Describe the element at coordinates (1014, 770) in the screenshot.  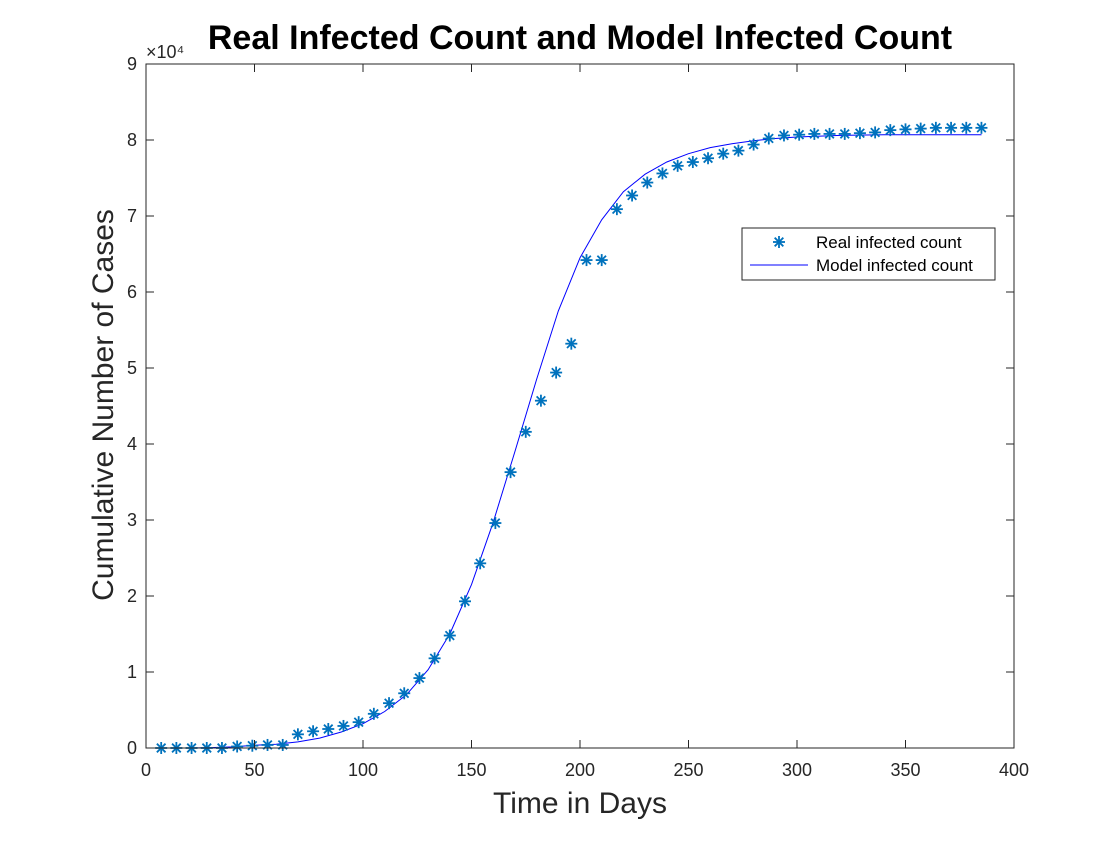
I see `x-tick-label: 400` at that location.